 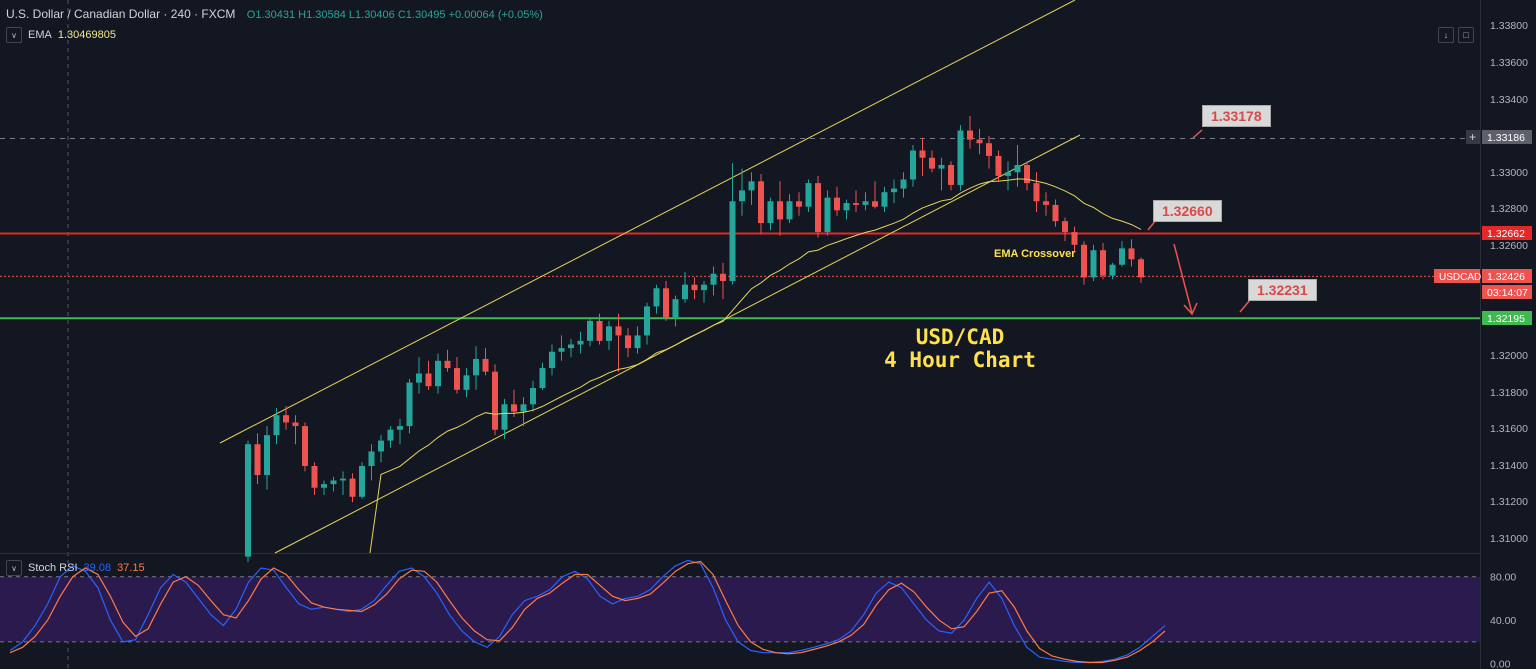 What do you see at coordinates (1466, 35) in the screenshot?
I see `maximize-icon: □` at bounding box center [1466, 35].